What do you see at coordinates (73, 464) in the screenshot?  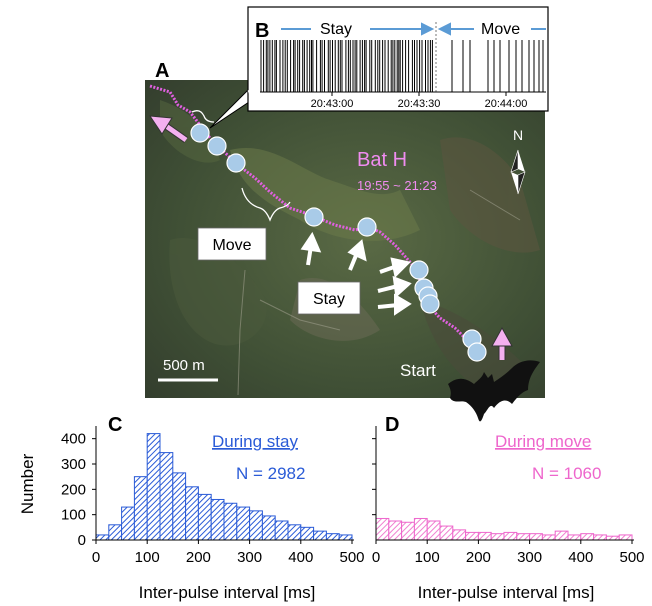 I see `y-tick-label: 300` at bounding box center [73, 464].